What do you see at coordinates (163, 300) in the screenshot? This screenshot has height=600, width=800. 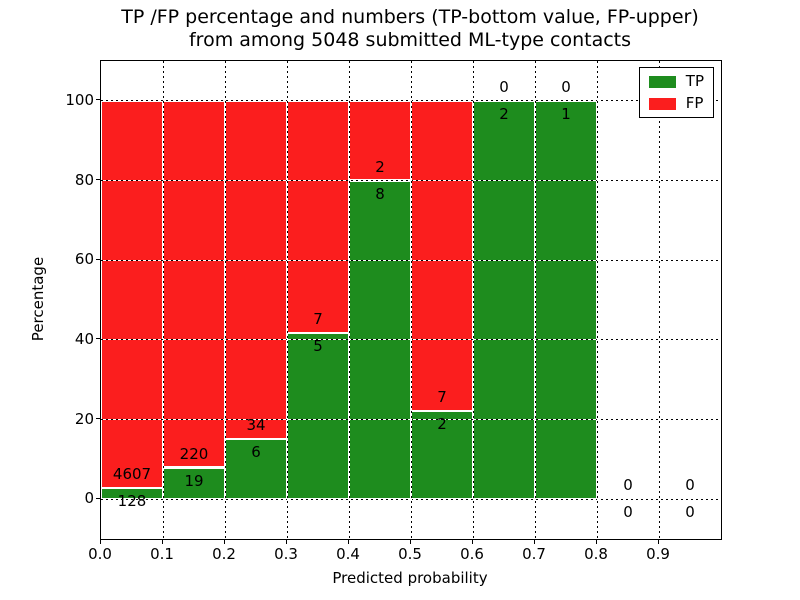 I see `gridline-x-0.1` at bounding box center [163, 300].